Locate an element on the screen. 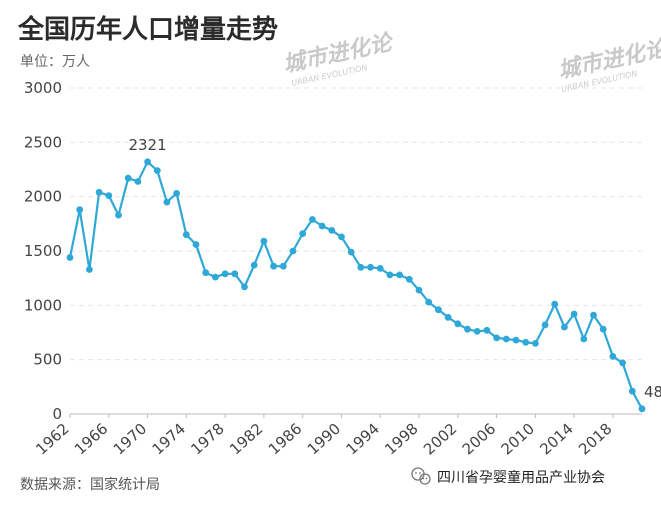 The height and width of the screenshot is (505, 661). source-label: 数据来源：国家统计局 is located at coordinates (90, 484).